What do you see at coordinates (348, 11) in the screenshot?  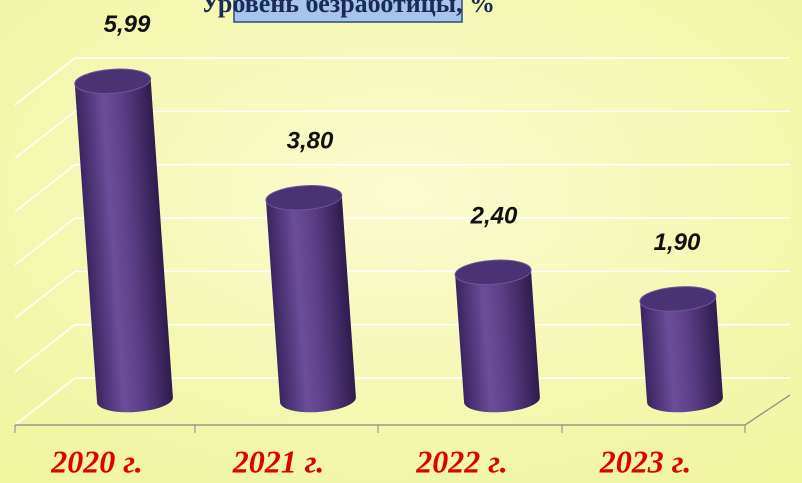 I see `title-box` at bounding box center [348, 11].